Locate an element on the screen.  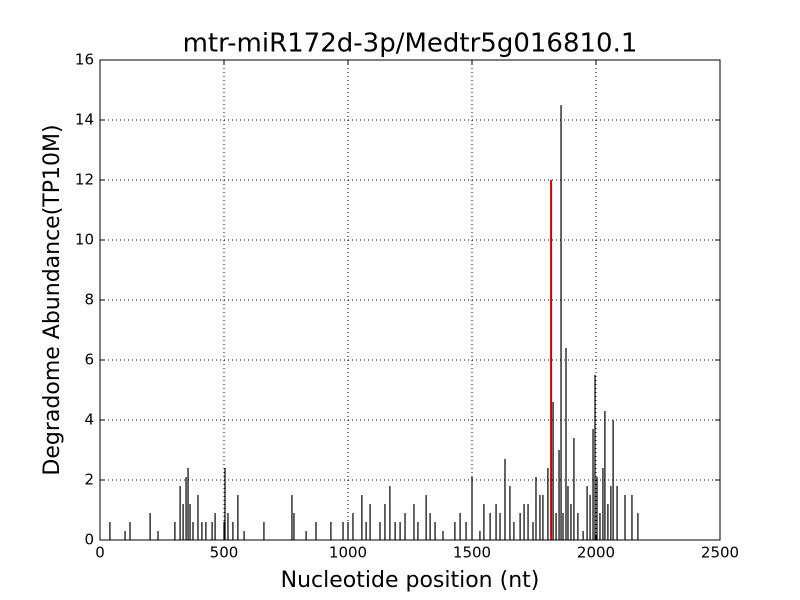
x-tick-label: 2500 is located at coordinates (720, 553).